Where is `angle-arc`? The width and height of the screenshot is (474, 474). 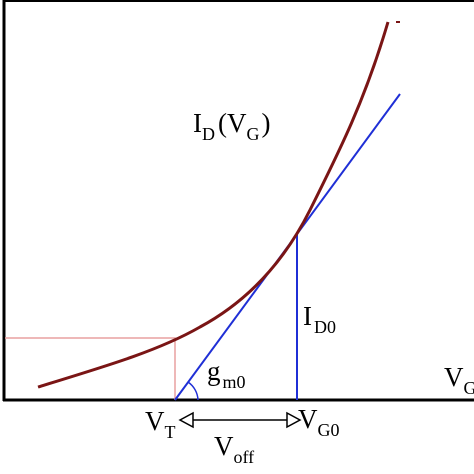 angle-arc is located at coordinates (193, 391).